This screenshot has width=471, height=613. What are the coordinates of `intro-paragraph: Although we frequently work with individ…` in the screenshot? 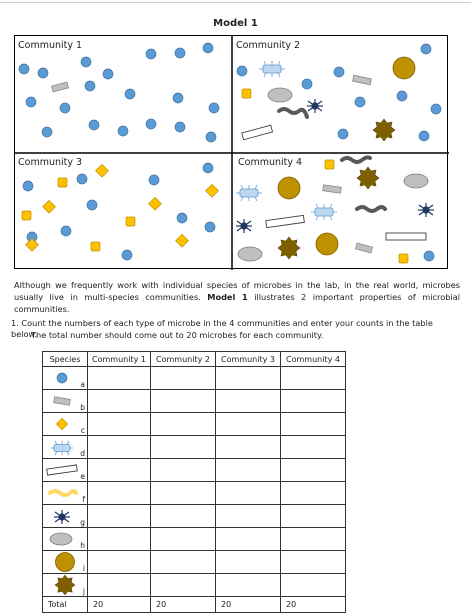 It's located at (237, 297).